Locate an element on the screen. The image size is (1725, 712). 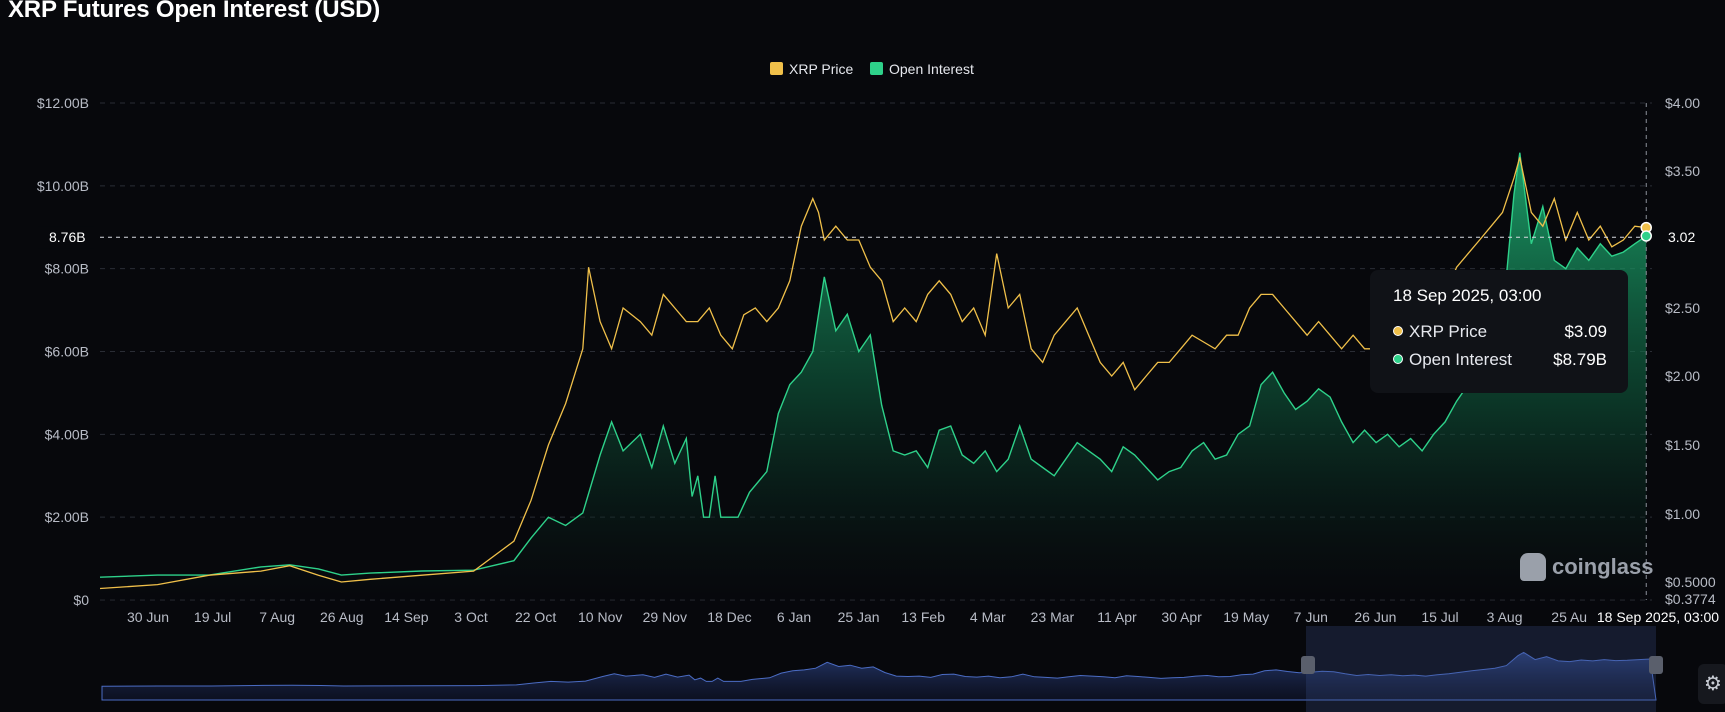
x-tick-label: 6 Jan is located at coordinates (794, 617).